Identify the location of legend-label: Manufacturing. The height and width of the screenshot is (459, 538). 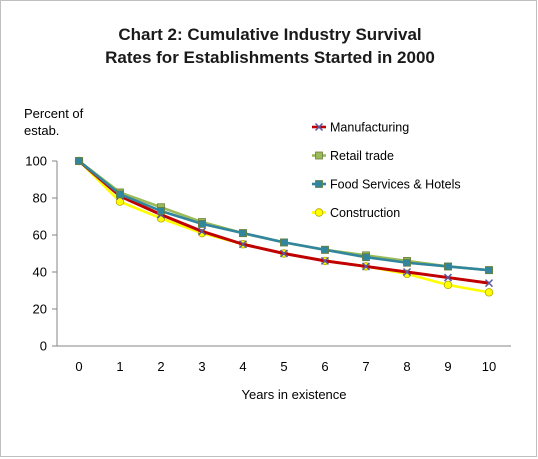
(369, 128).